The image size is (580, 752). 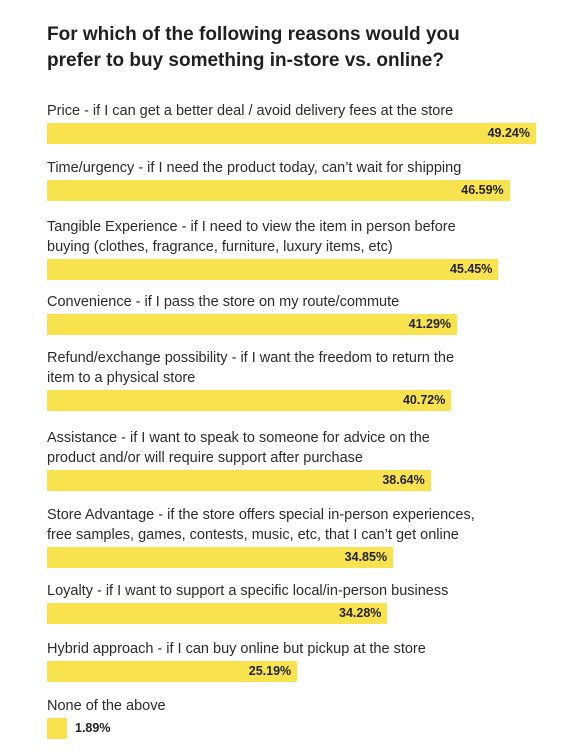 I want to click on bar: 49.24%, so click(x=291, y=133).